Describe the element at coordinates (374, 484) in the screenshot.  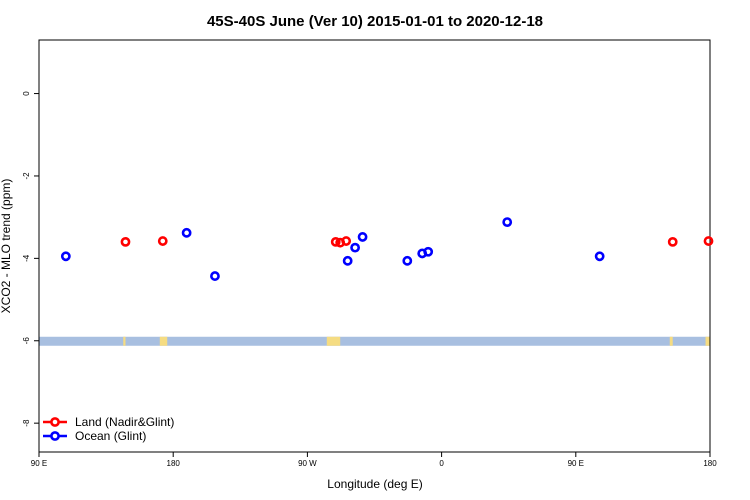
I see `x-axis-label: Longitude (deg E)` at that location.